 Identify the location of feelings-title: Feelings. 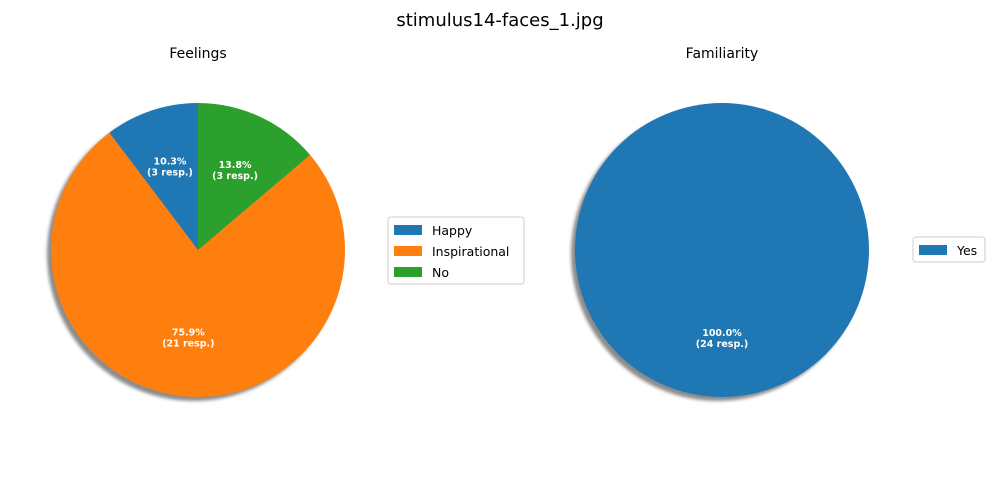
(197, 54).